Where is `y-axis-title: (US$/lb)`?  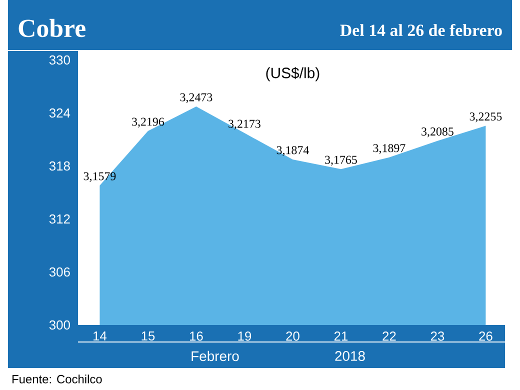
y-axis-title: (US$/lb) is located at coordinates (293, 74).